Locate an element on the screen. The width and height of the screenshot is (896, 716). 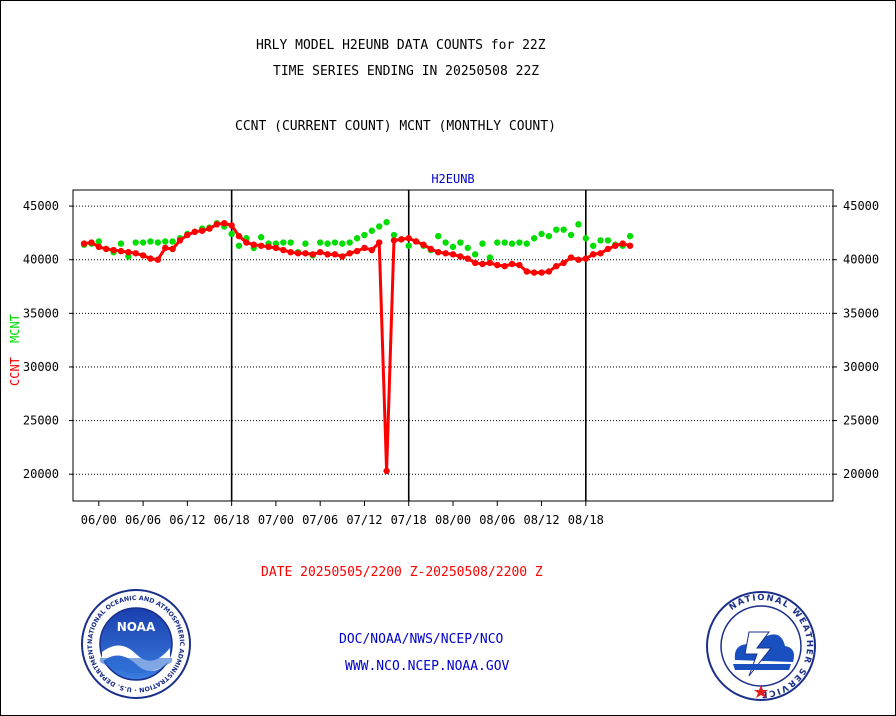
nws-logo: NATIONAL WEATHER SERVICE is located at coordinates (761, 646).